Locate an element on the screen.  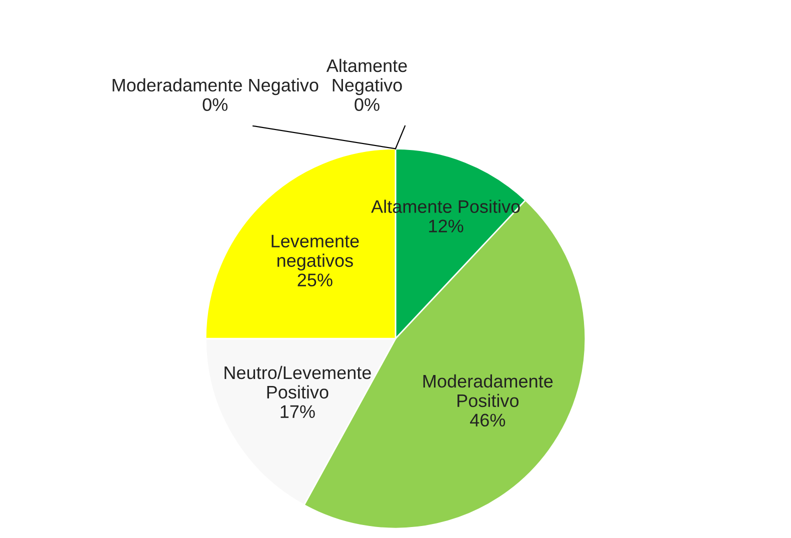
category-label: Moderadamente Negativo is located at coordinates (215, 87).